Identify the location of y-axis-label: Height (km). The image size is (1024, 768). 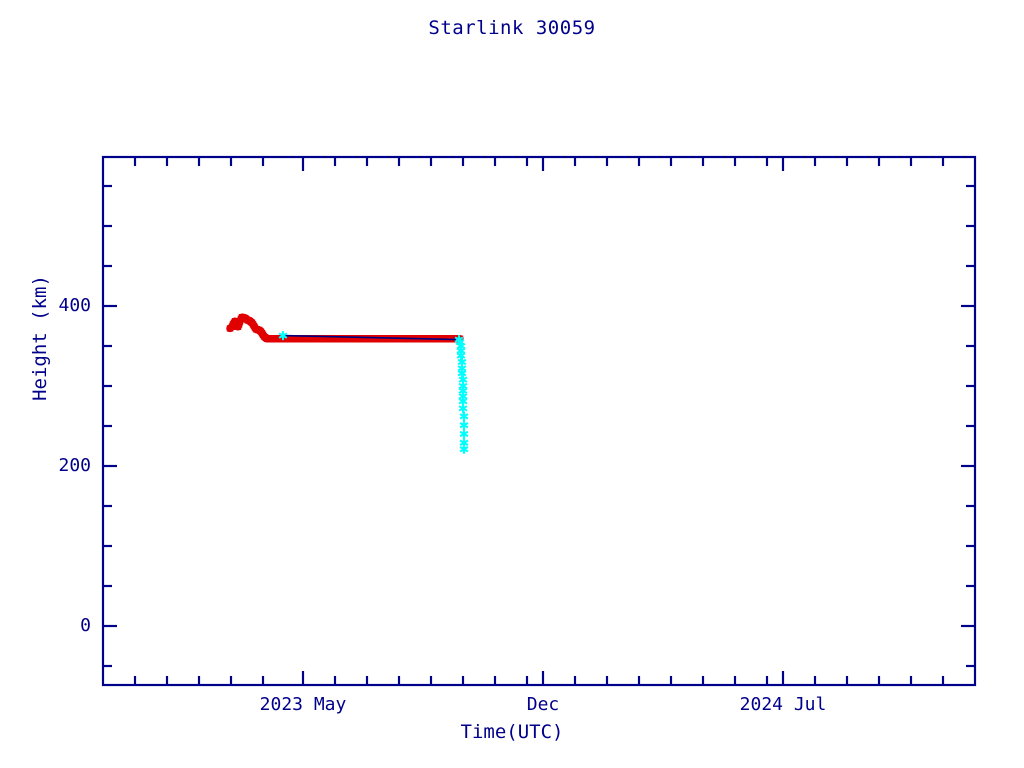
(40, 338).